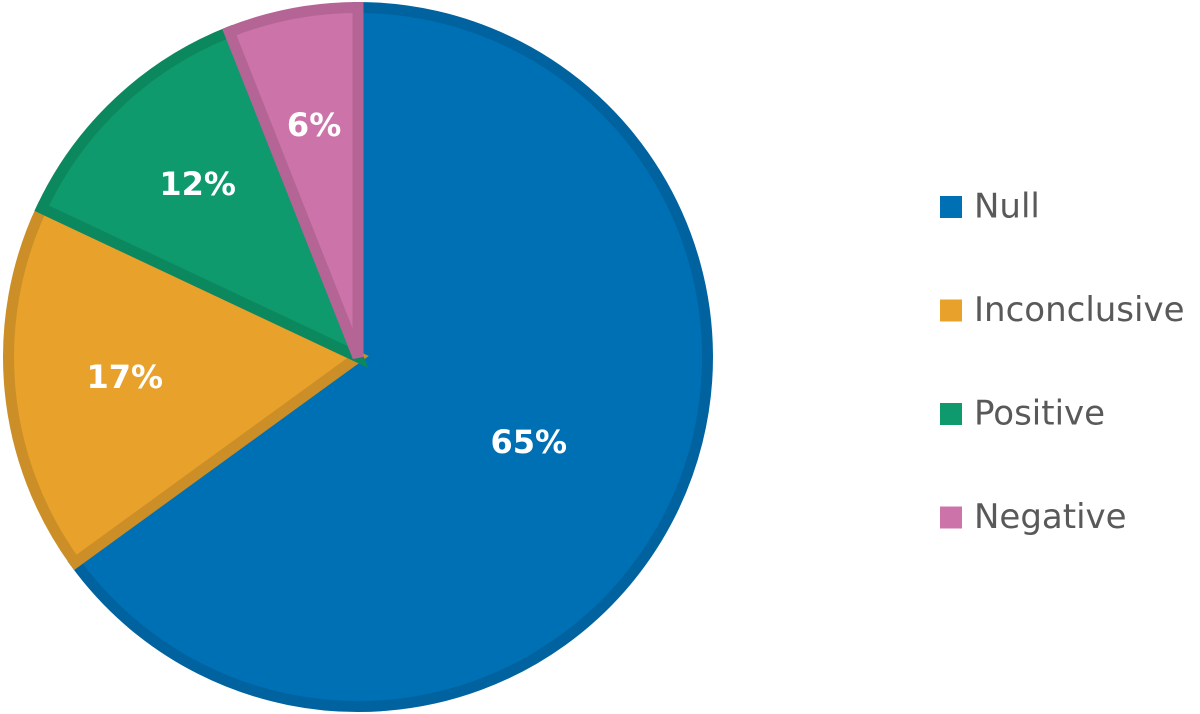  Describe the element at coordinates (1039, 414) in the screenshot. I see `legend-label: Positive` at that location.